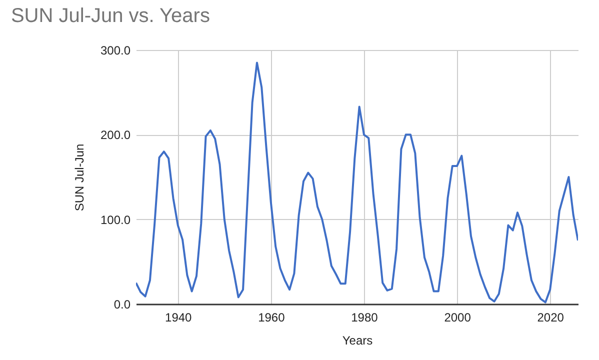 This screenshot has height=360, width=599. What do you see at coordinates (115, 135) in the screenshot?
I see `y-tick-label: 200.0` at bounding box center [115, 135].